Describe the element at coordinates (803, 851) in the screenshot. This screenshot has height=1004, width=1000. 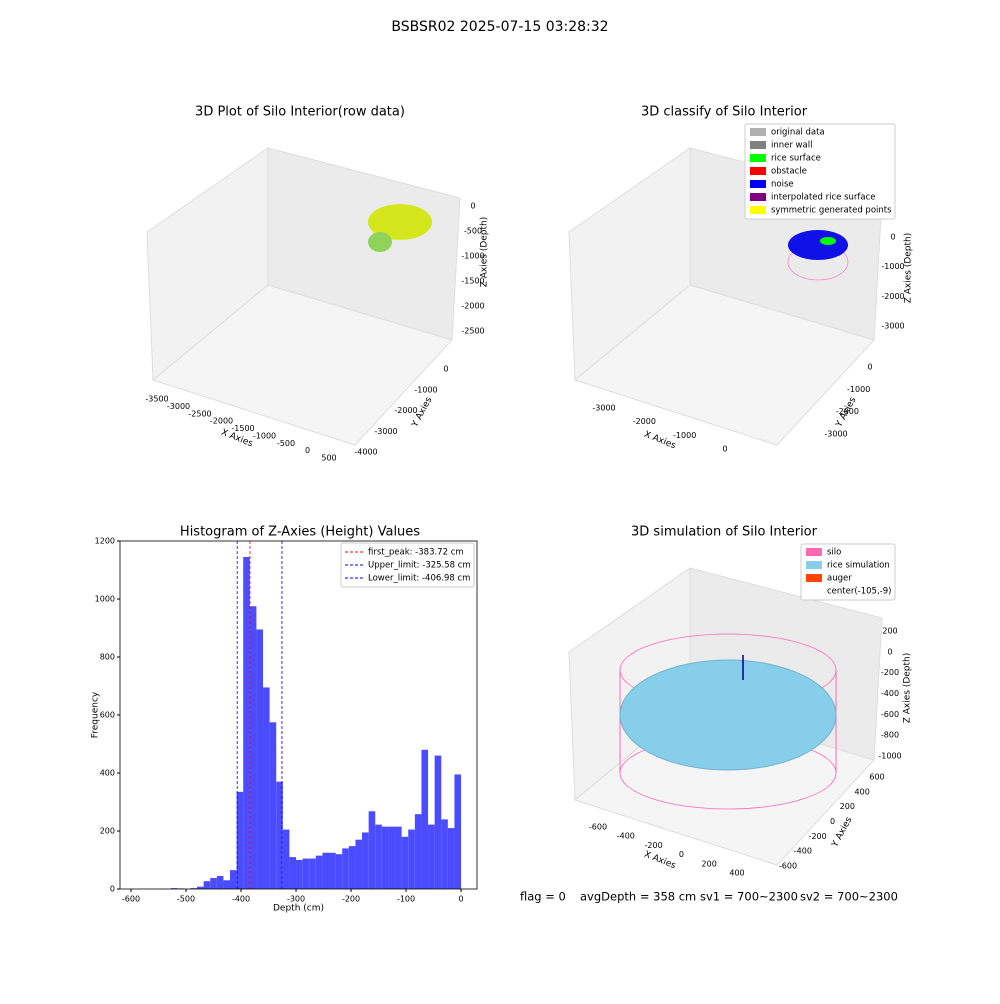
I see `y-tick-label: -400` at that location.